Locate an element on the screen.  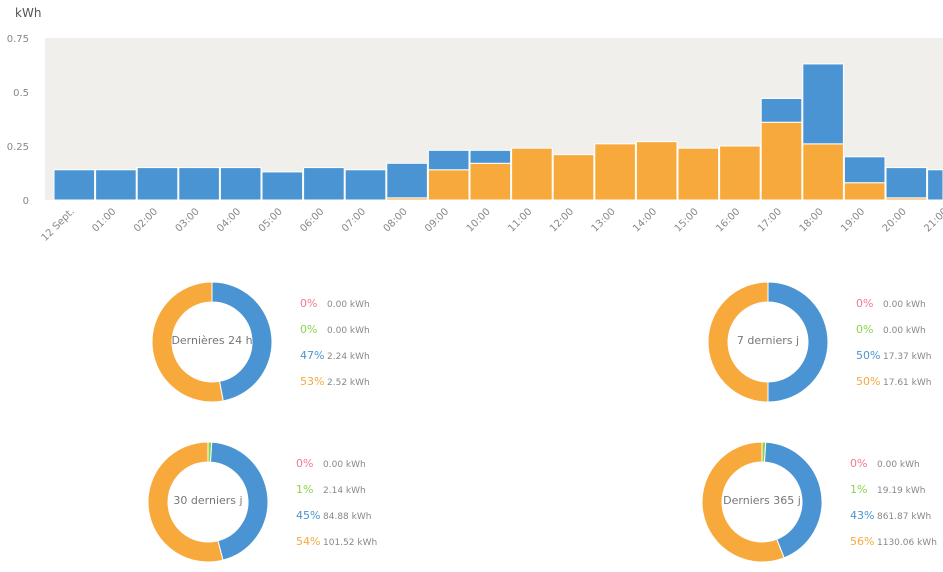
x-tick-label: 01:00 is located at coordinates (104, 220).